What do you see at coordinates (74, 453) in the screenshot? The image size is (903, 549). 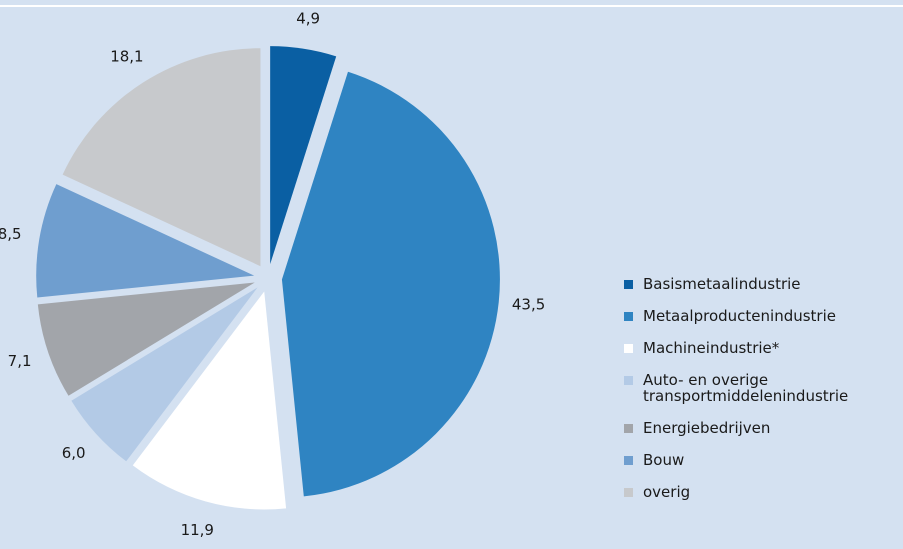 I see `value-label: 6,0` at bounding box center [74, 453].